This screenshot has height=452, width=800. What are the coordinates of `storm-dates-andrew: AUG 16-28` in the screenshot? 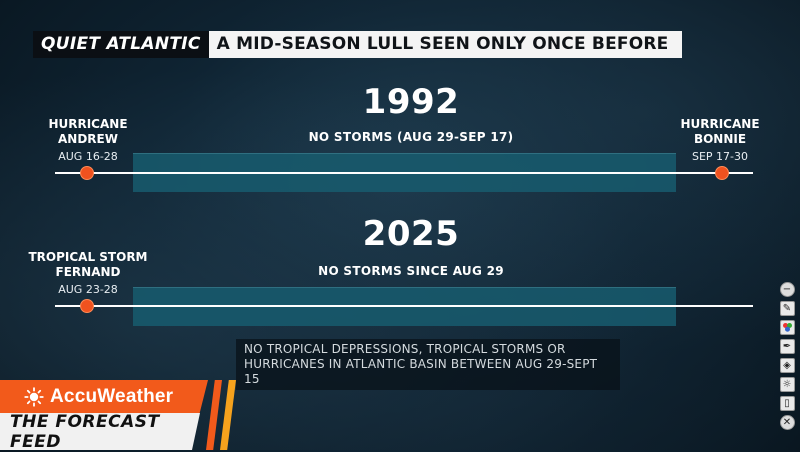 It's located at (88, 156).